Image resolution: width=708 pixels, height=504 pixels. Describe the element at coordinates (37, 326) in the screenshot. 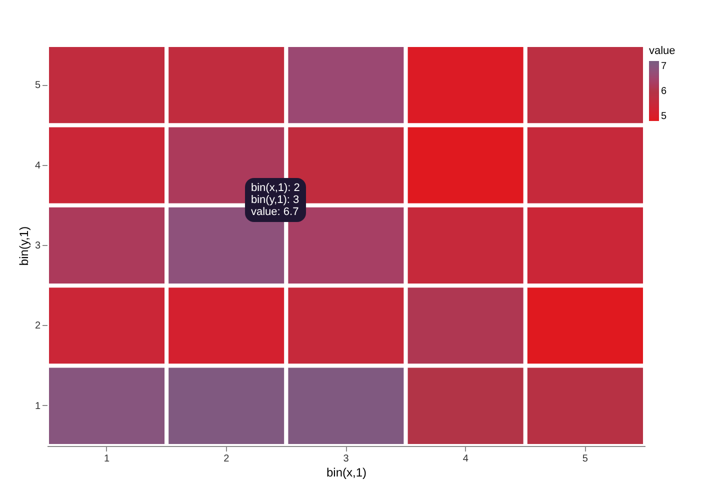

I see `y-tick-label: 2` at that location.